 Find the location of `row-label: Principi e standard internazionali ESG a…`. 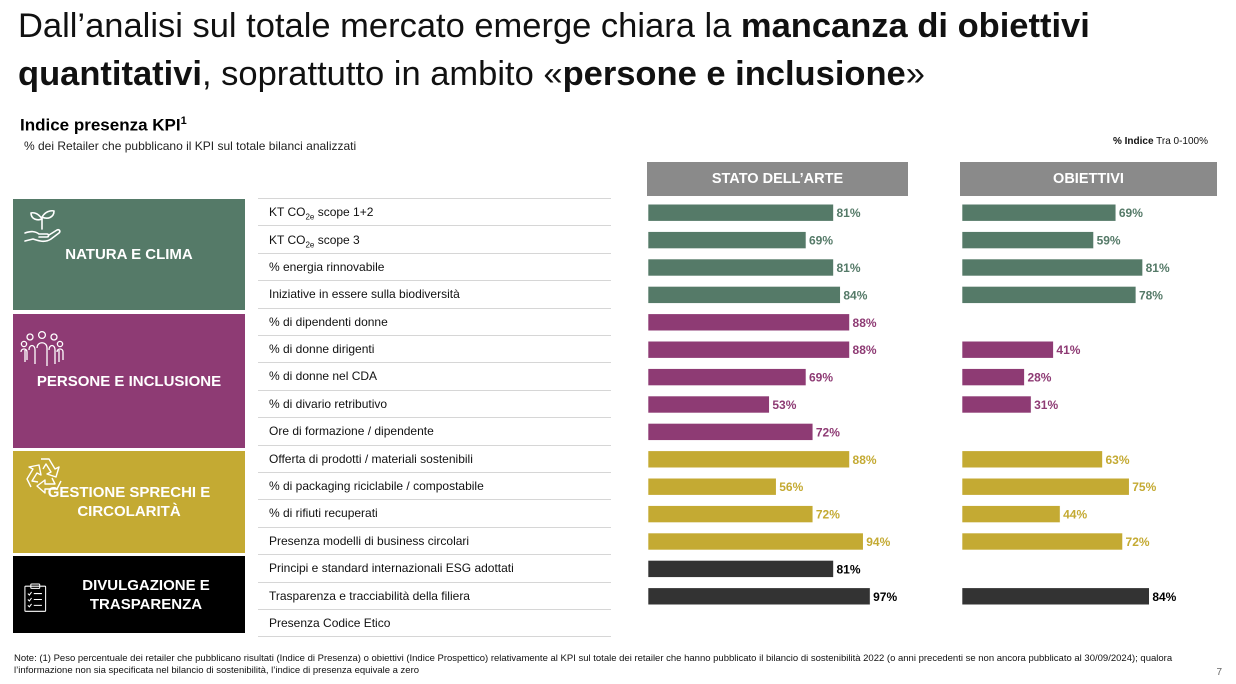

row-label: Principi e standard internazionali ESG a… is located at coordinates (391, 568).